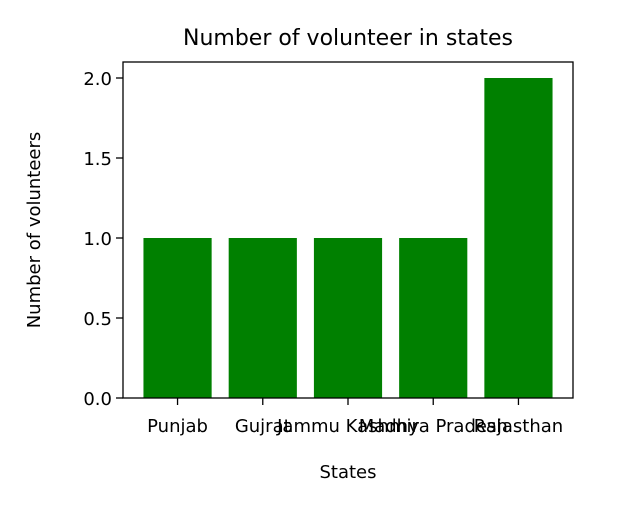  I want to click on bar-gujrat, so click(262, 318).